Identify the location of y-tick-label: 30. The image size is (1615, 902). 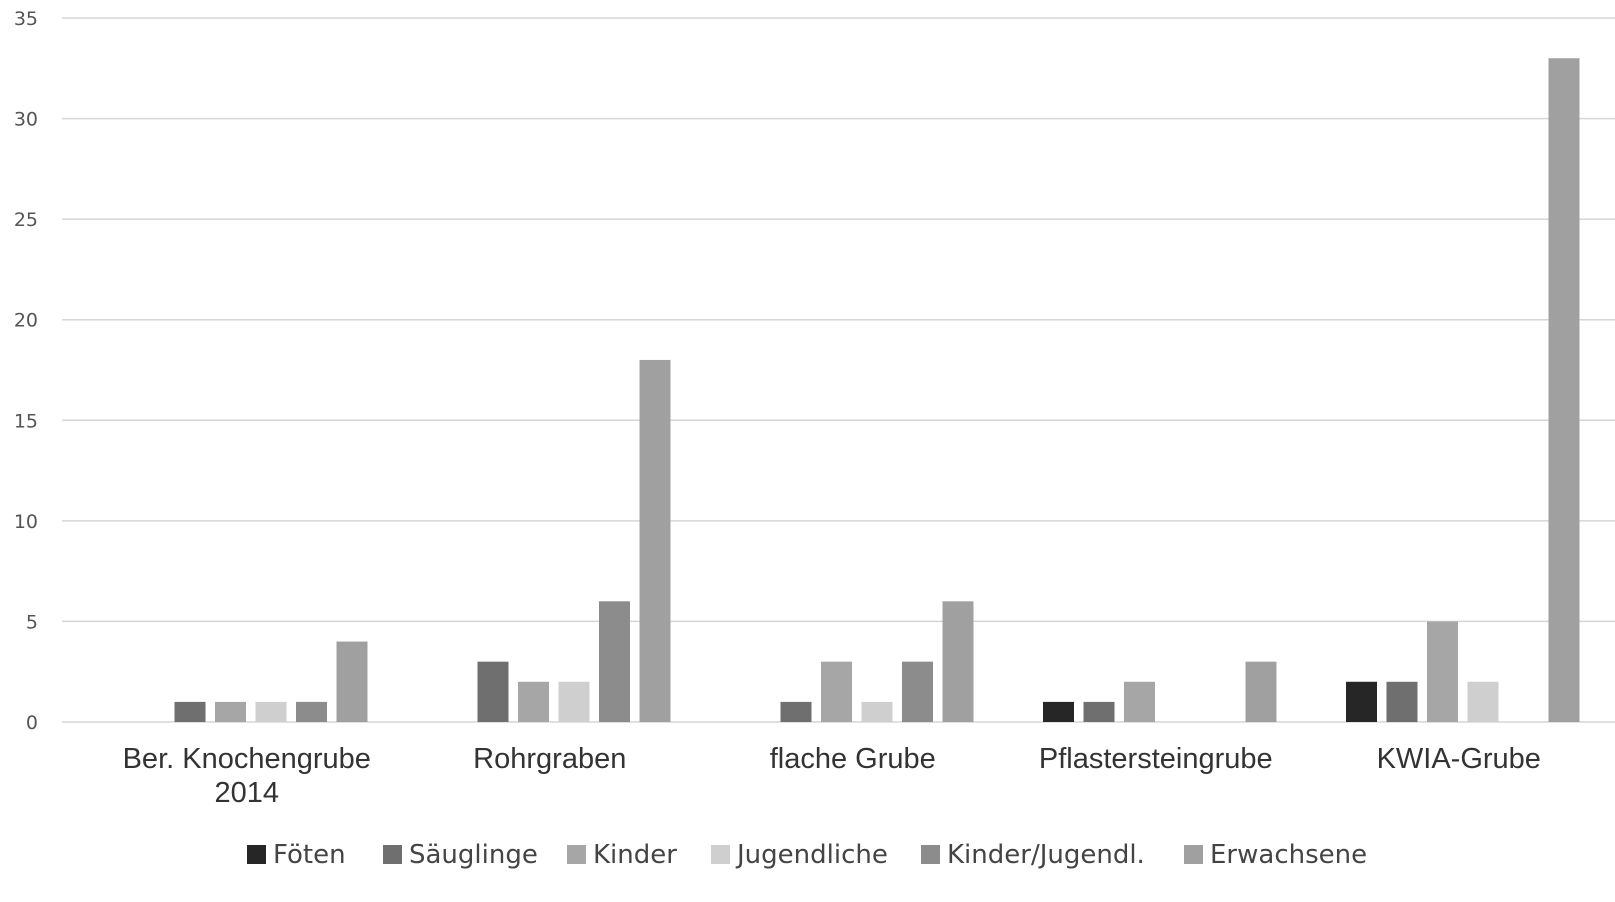
(26, 120).